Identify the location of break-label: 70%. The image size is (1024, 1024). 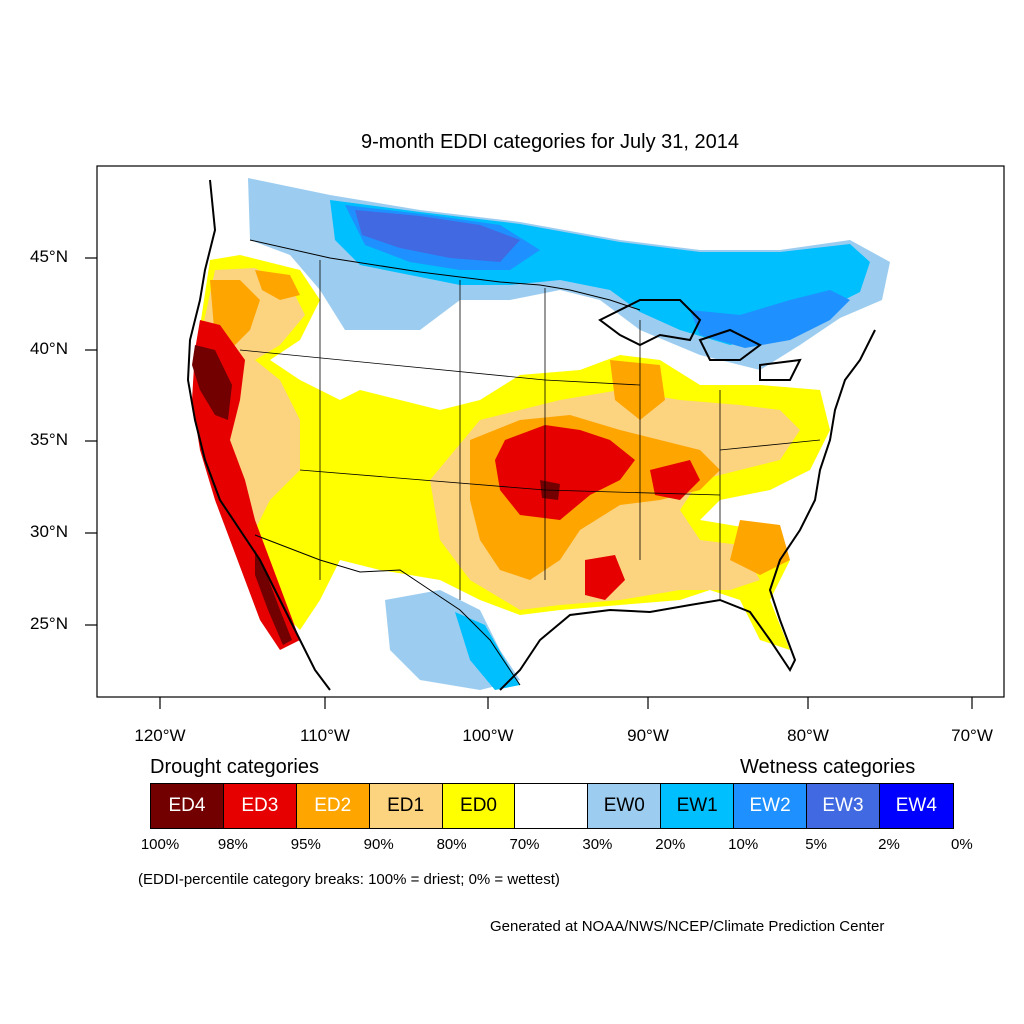
(524, 844).